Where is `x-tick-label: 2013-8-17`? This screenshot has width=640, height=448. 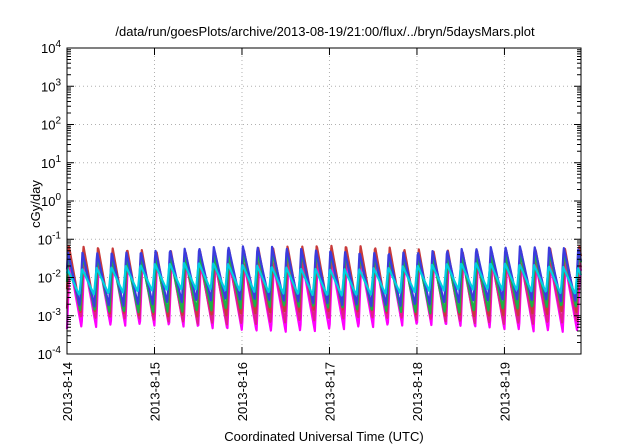
x-tick-label: 2013-8-17 is located at coordinates (329, 391).